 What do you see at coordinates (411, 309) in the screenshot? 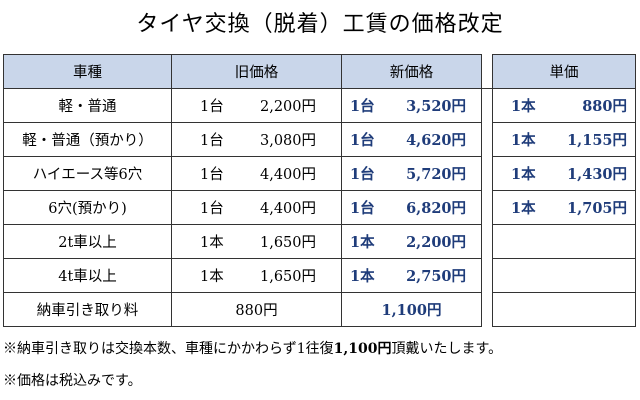
I see `pickup-new-price: 1,100円` at bounding box center [411, 309].